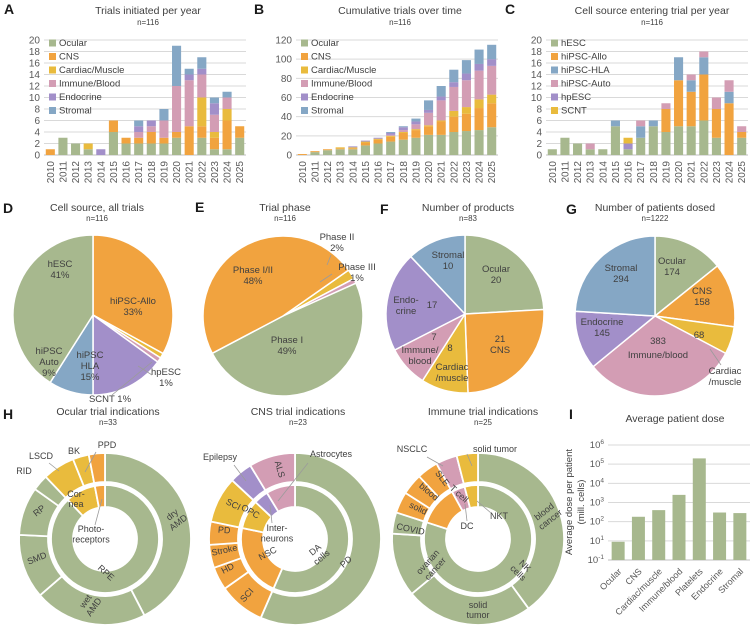 Image resolution: width=753 pixels, height=633 pixels. What do you see at coordinates (441, 121) in the screenshot?
I see `B-bar-2021-Cardiac/Muscle` at bounding box center [441, 121].